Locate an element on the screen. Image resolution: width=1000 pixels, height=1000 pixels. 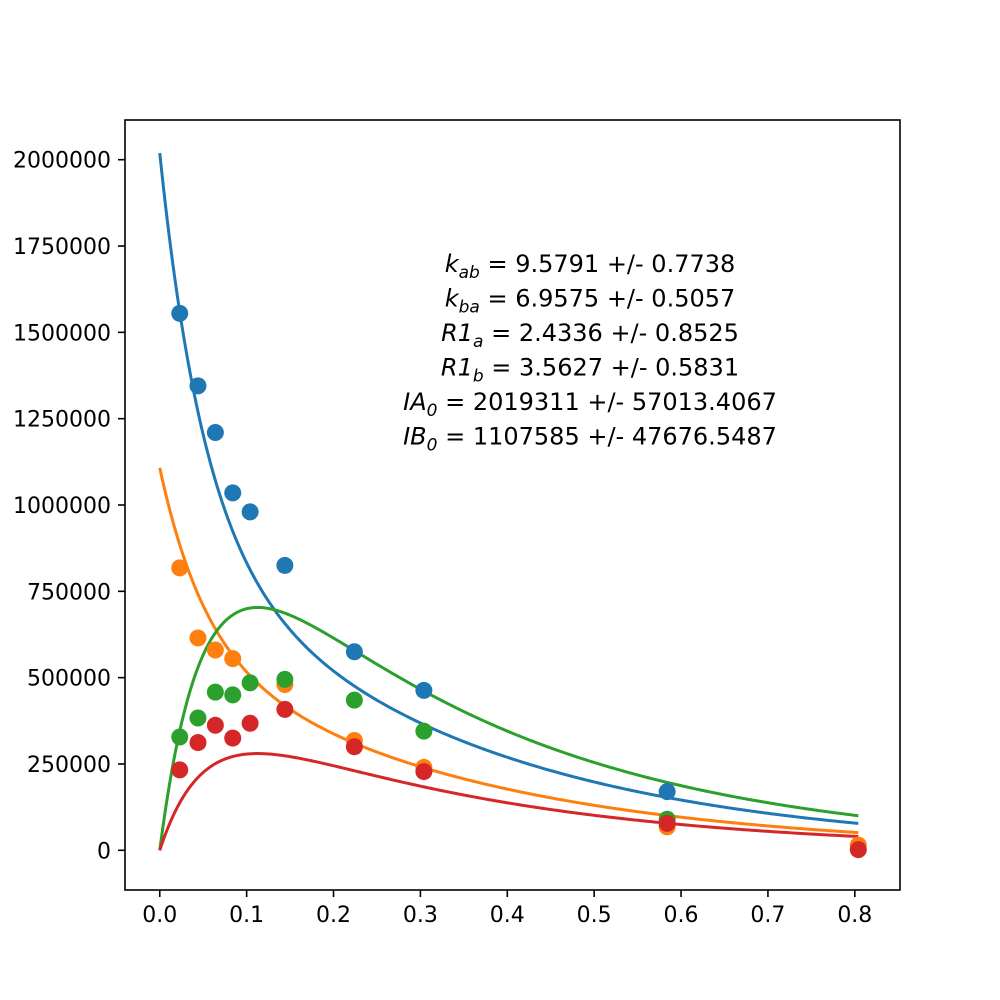
y-tick-label: 2000000 is located at coordinates (62, 161).